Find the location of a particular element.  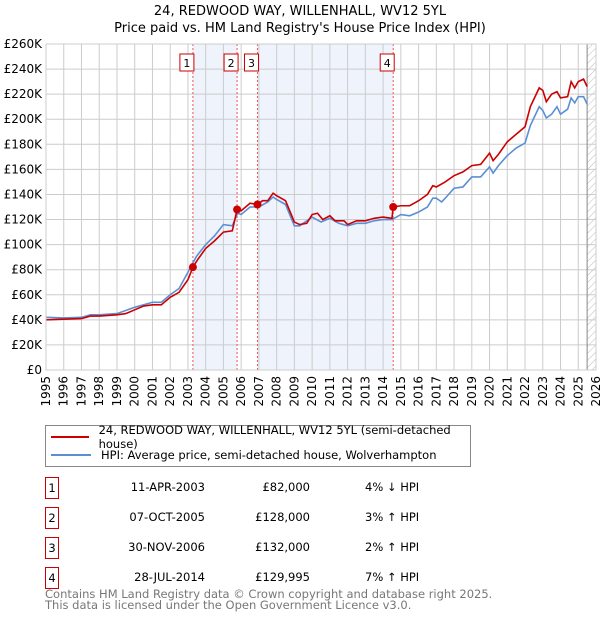

sale-date: 07-OCT-2005 is located at coordinates (167, 517).